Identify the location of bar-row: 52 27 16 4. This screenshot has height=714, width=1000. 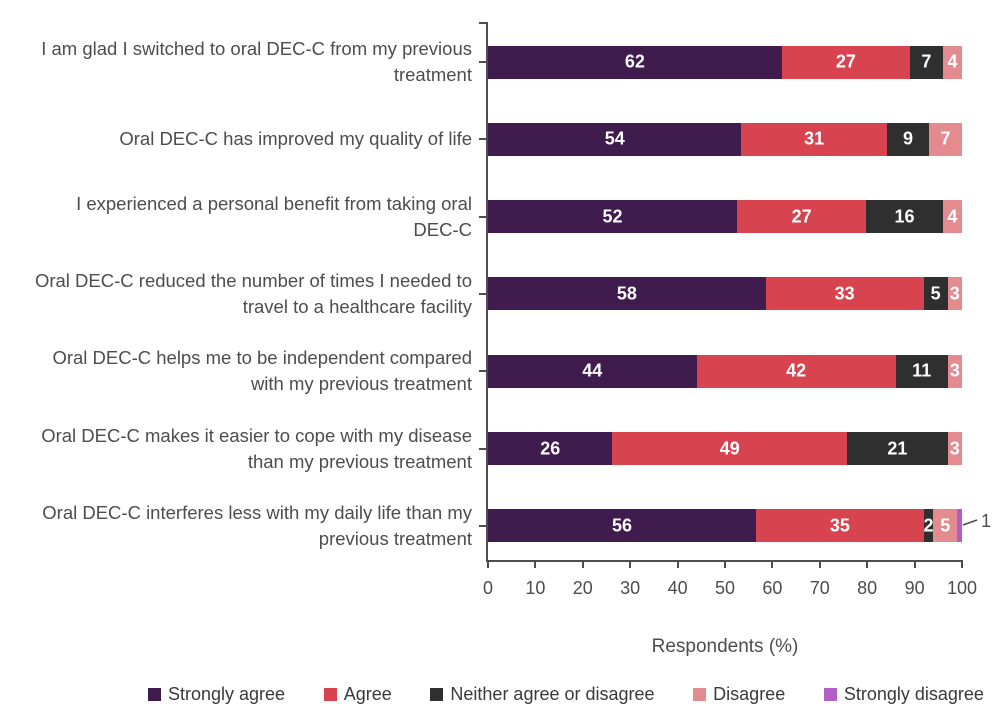
(725, 217).